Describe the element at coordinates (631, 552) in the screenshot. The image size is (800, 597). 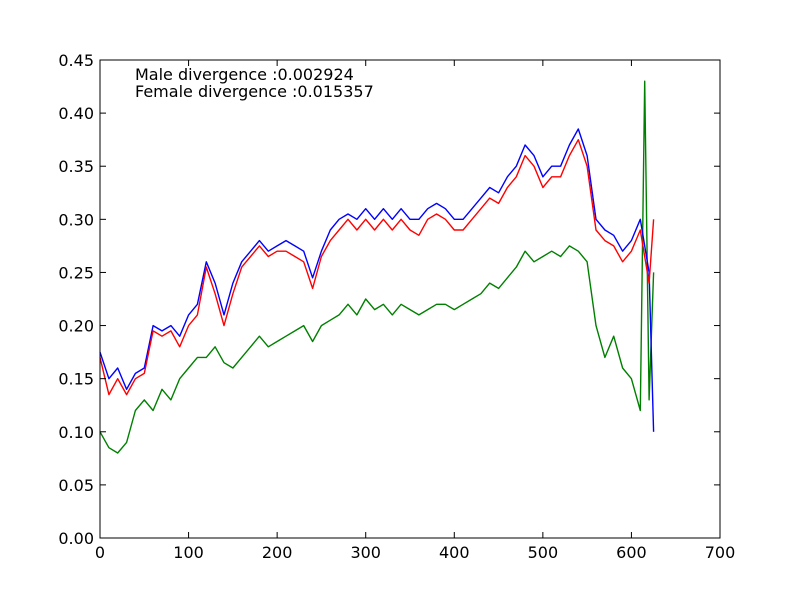
I see `x-tick-label: 600` at that location.